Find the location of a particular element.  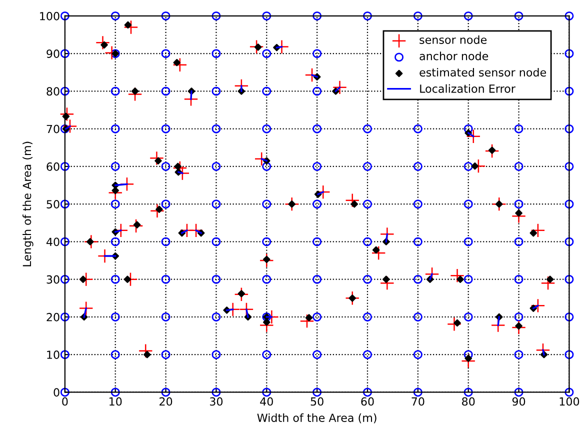

legend-label: sensor node is located at coordinates (453, 39).